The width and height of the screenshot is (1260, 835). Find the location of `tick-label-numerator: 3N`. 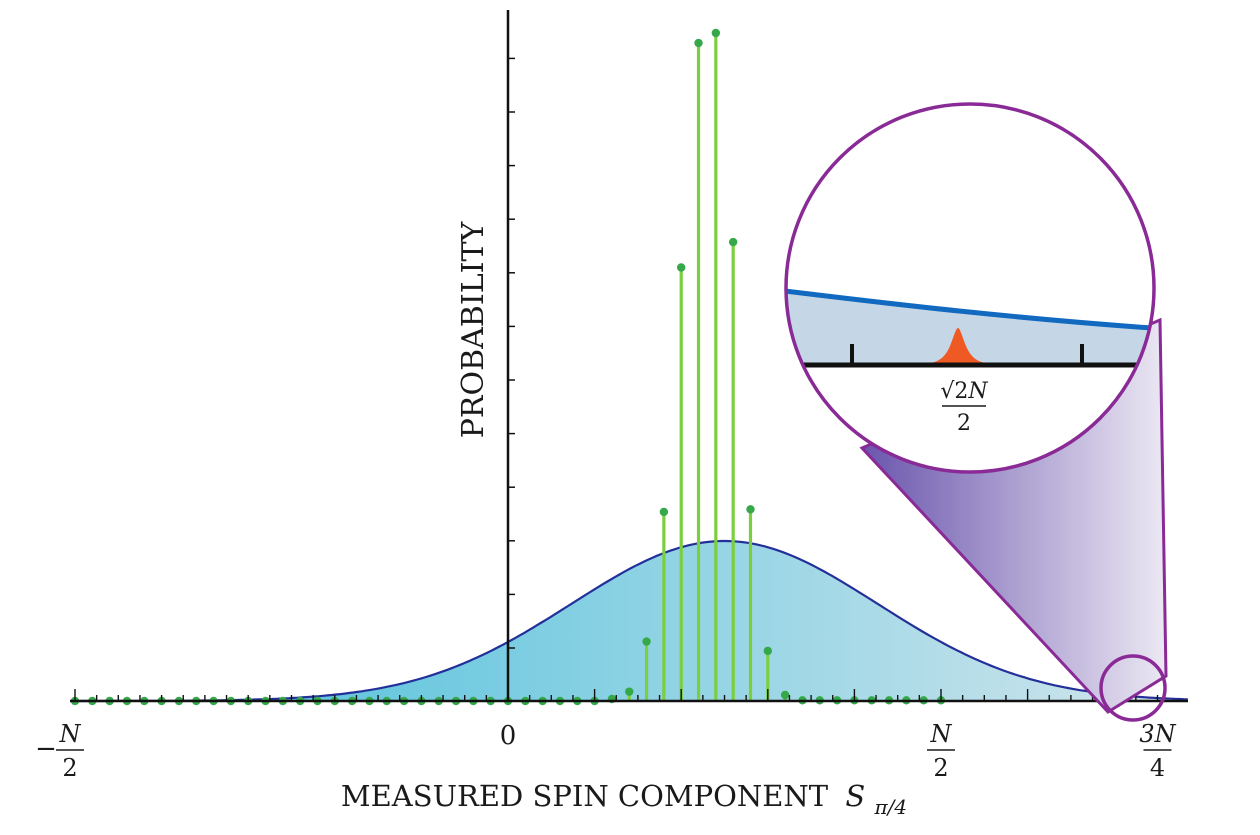

tick-label-numerator: 3N is located at coordinates (1157, 734).